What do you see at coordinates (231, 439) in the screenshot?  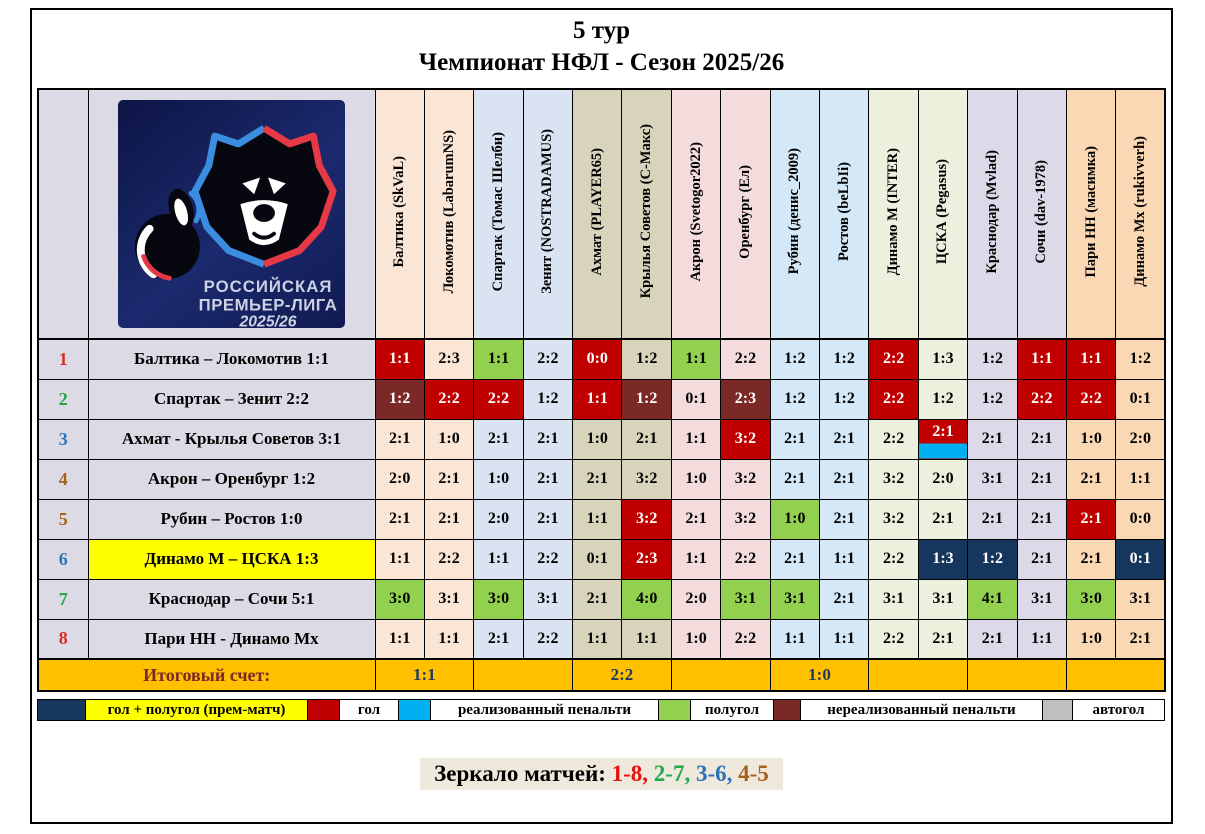 I see `match-label: Ахмат - Крылья Советов 3:1` at bounding box center [231, 439].